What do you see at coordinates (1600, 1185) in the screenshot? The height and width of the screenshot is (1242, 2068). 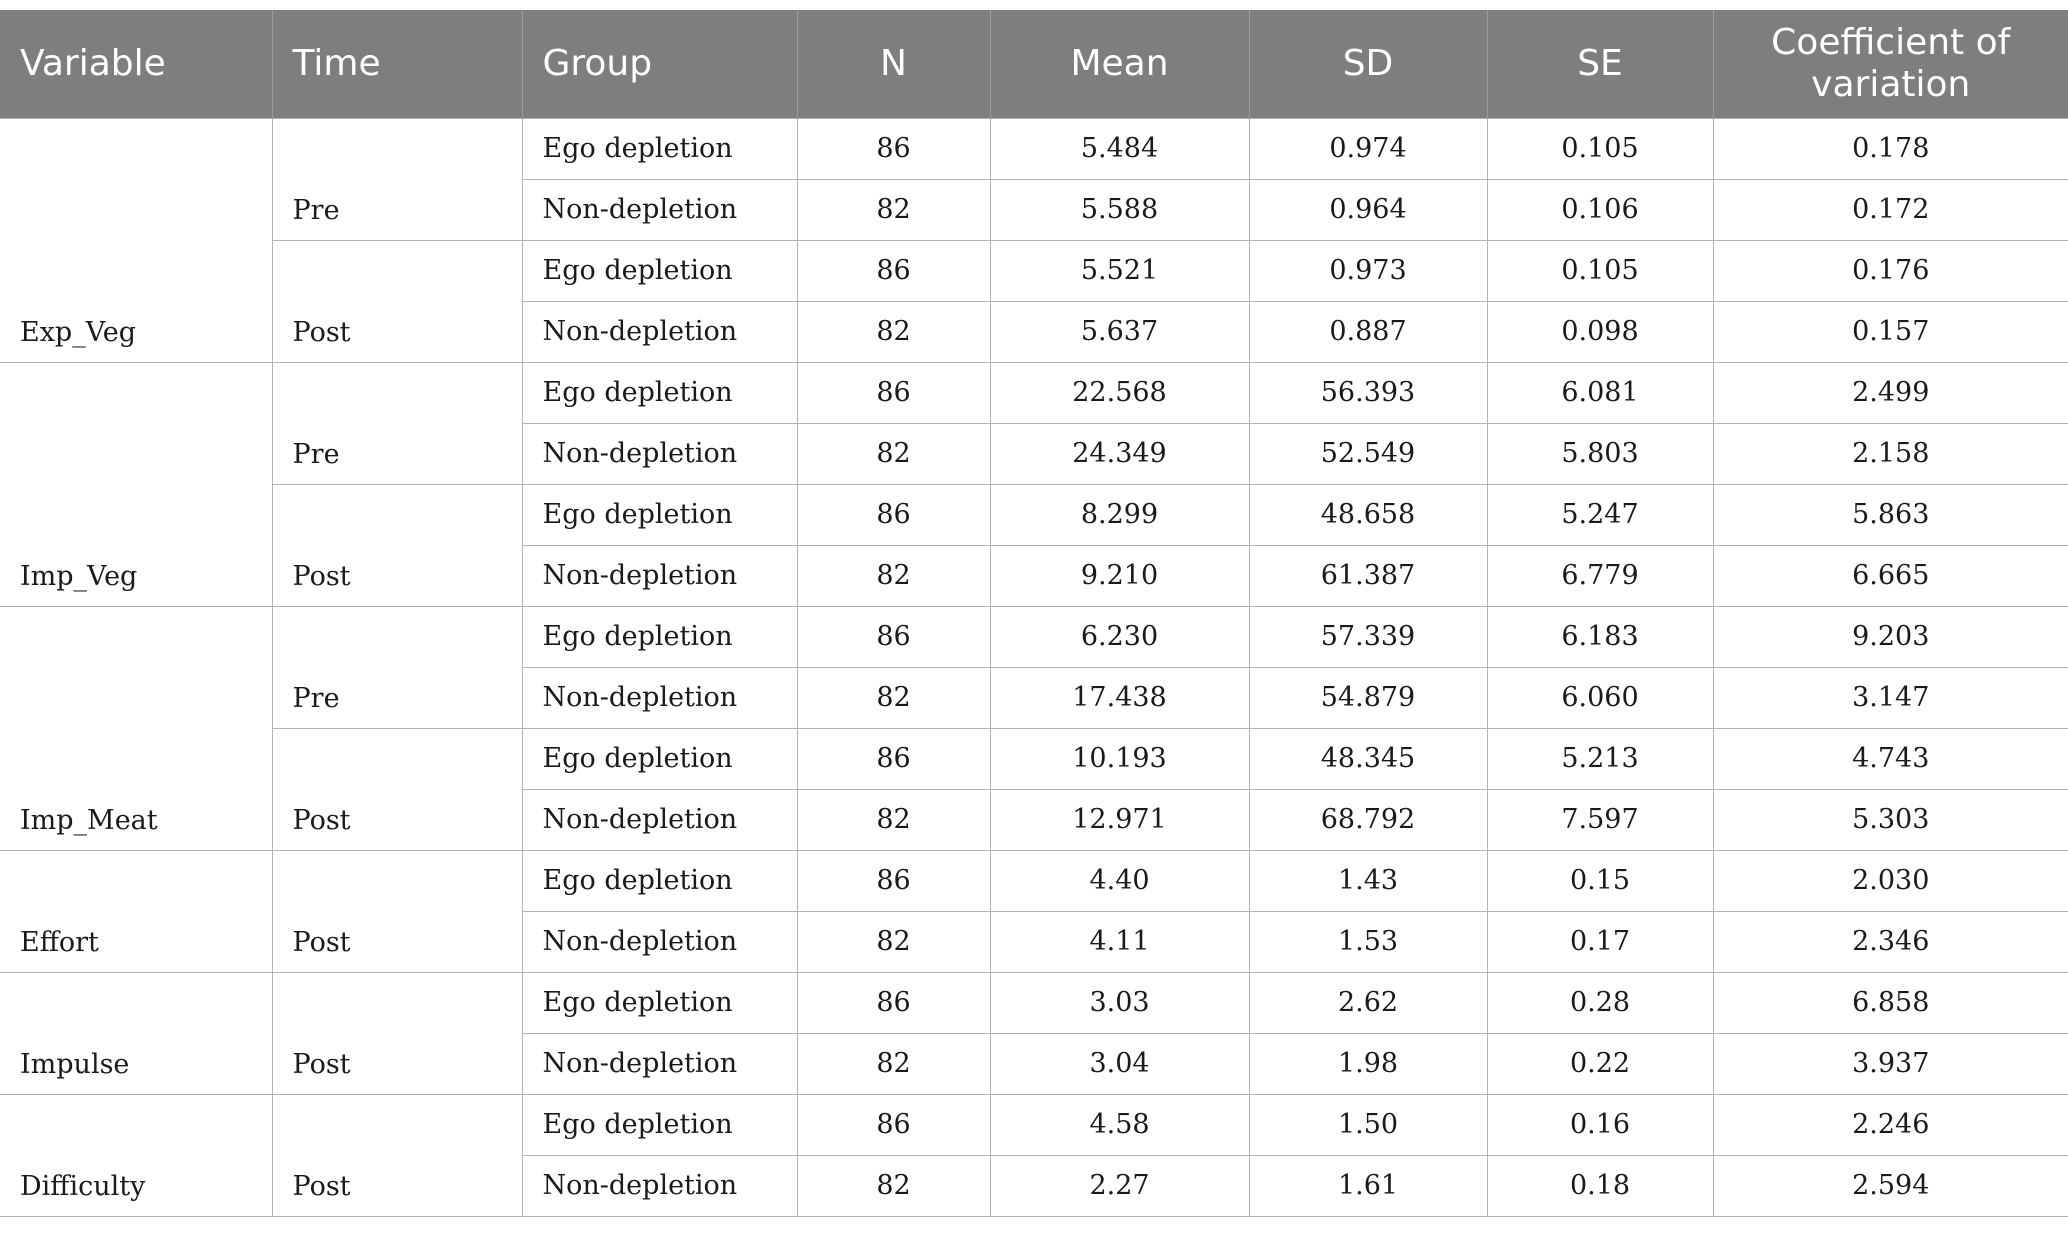 I see `cell-se: 0.18` at bounding box center [1600, 1185].